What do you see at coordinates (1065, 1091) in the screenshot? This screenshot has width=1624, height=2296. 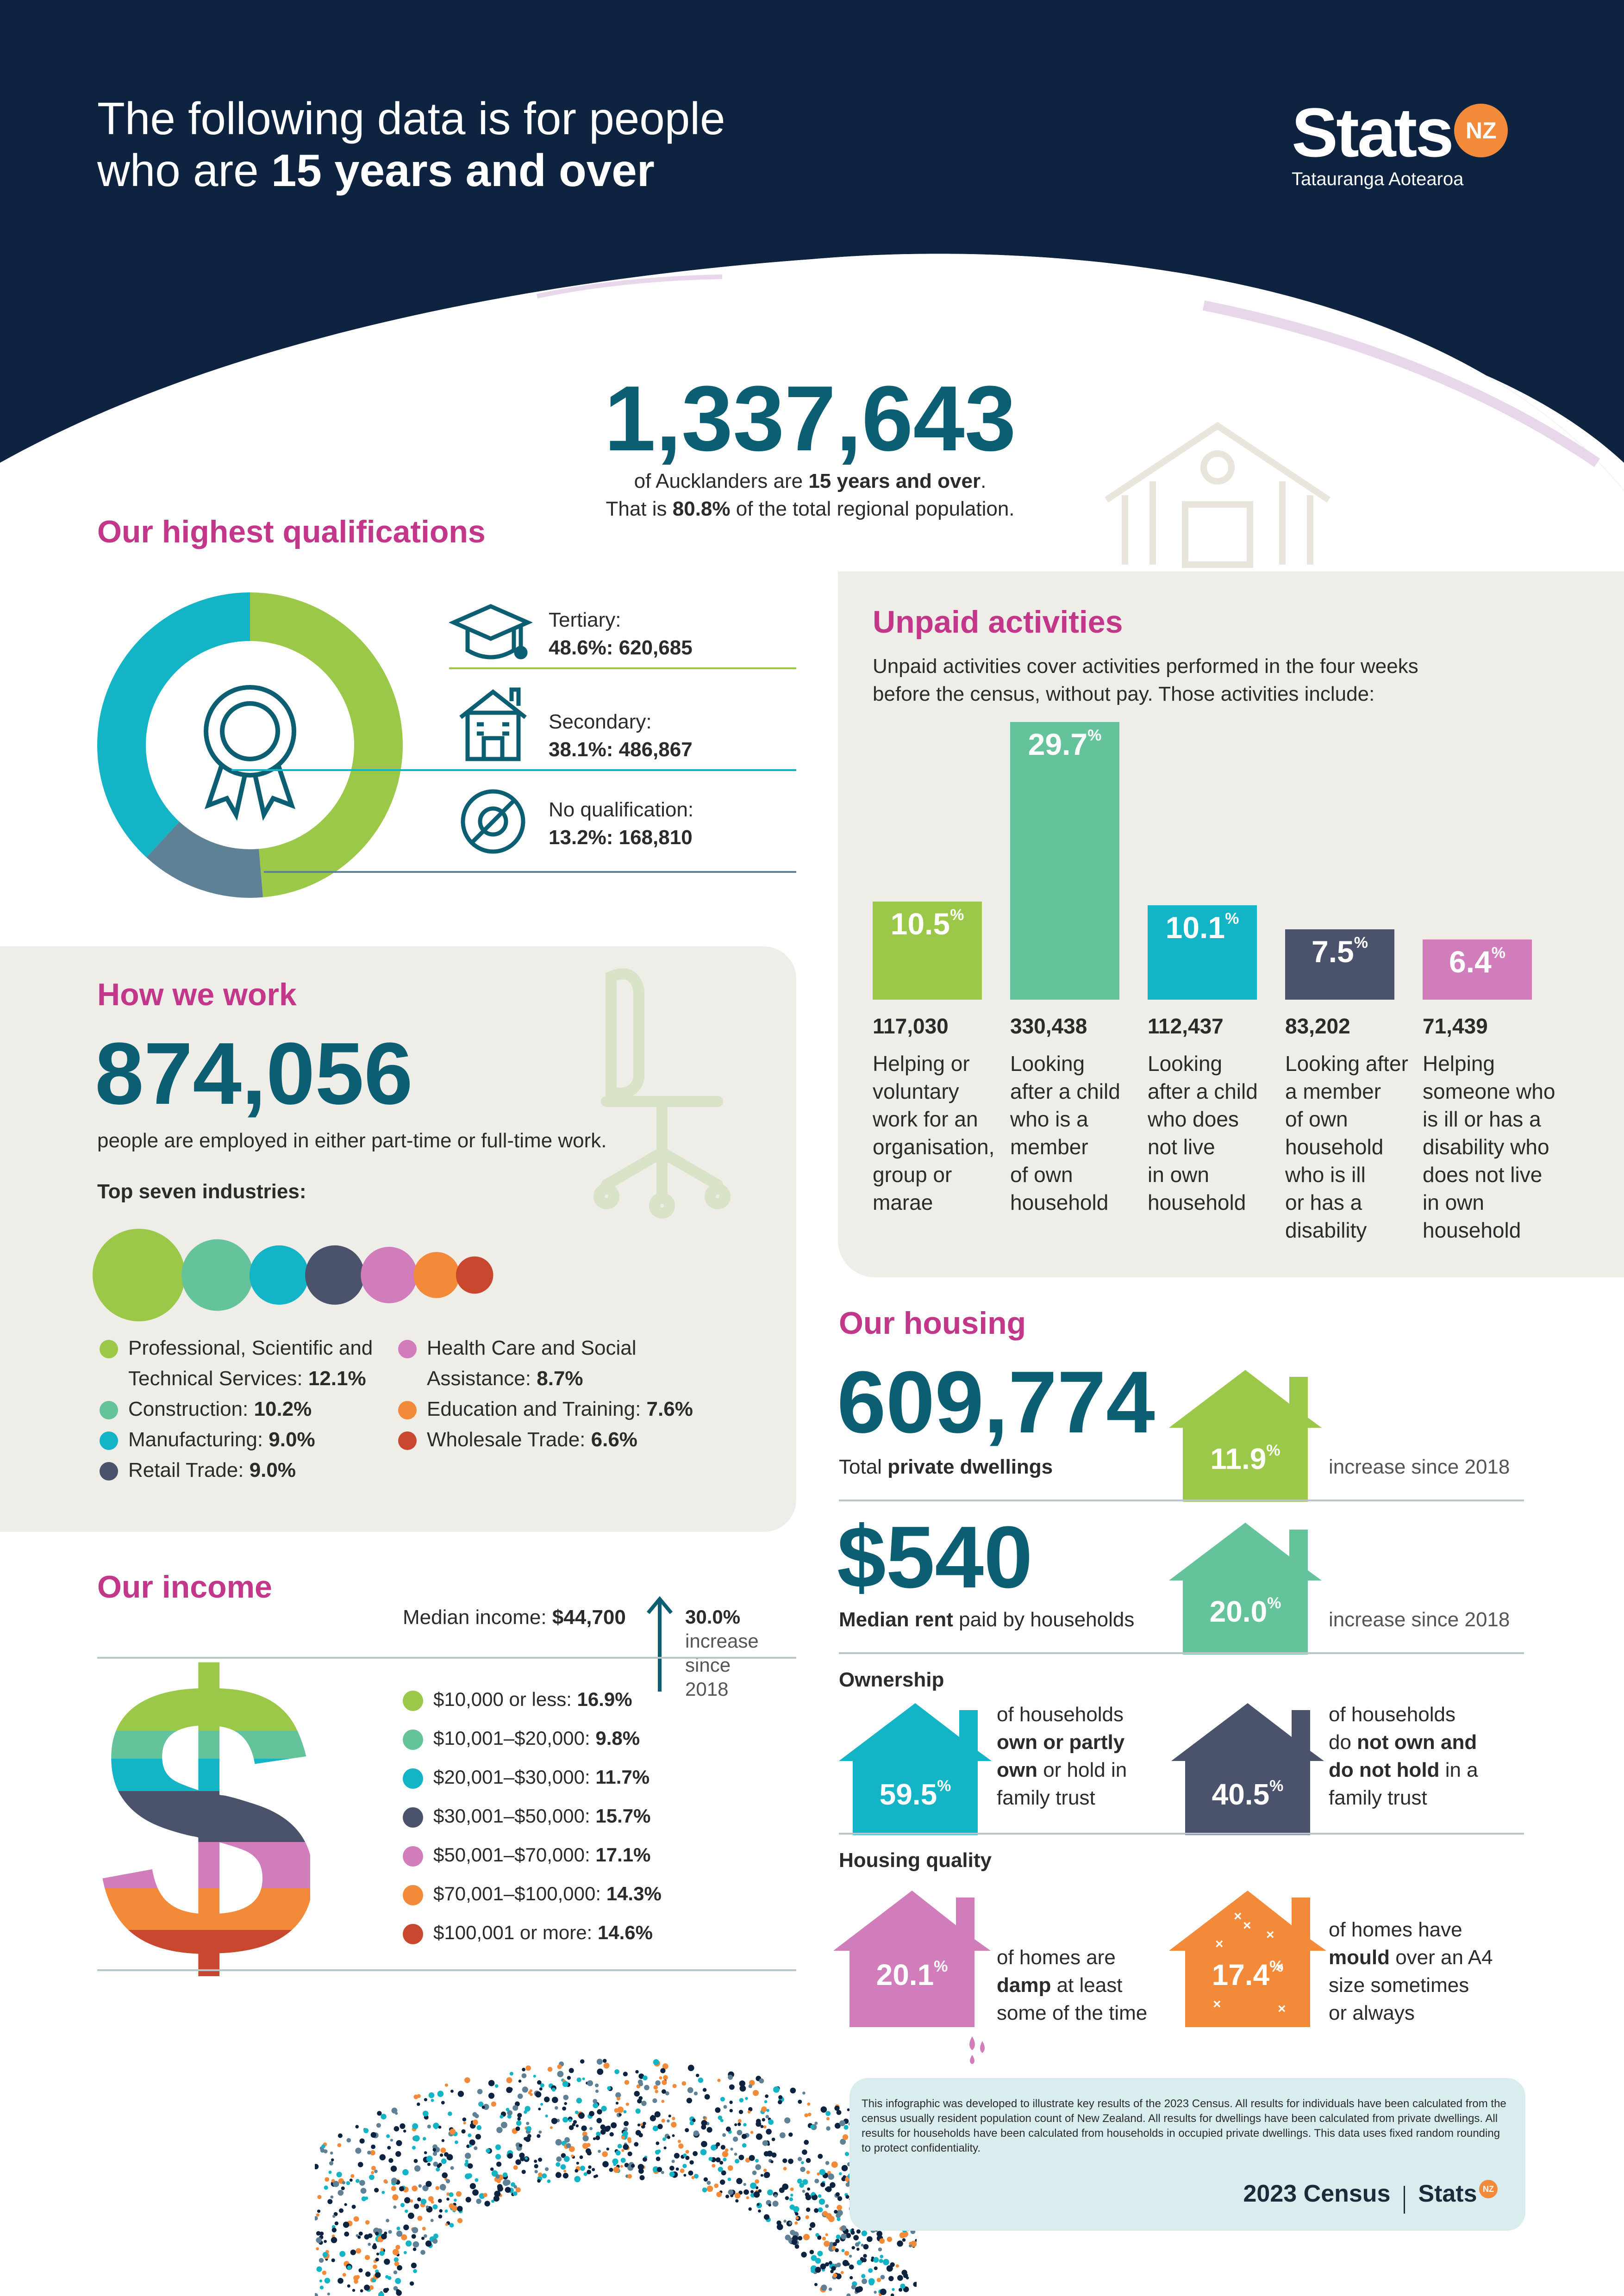 I see `unpaid-description-line: after a child` at bounding box center [1065, 1091].